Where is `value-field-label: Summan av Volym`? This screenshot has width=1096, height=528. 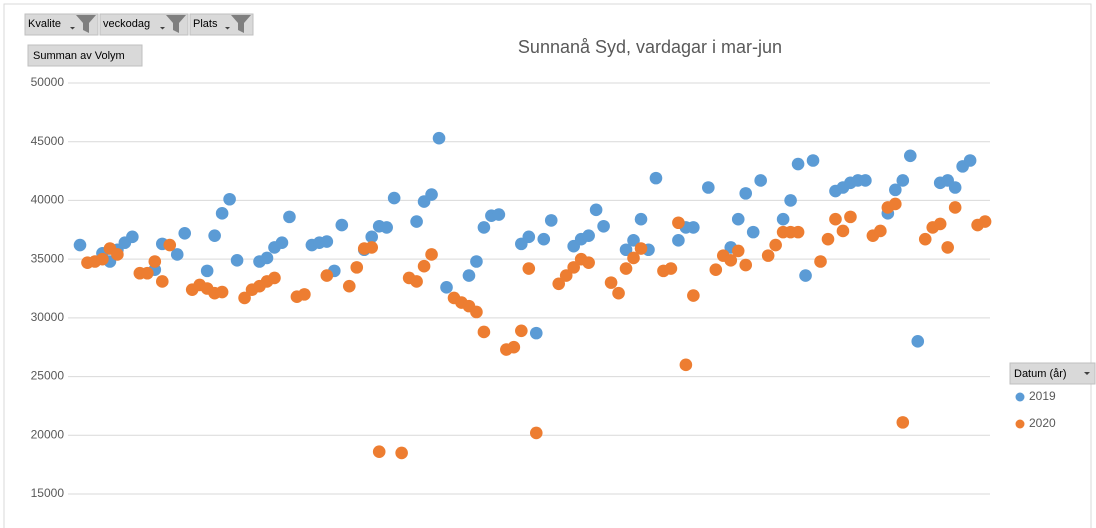
value-field-label: Summan av Volym is located at coordinates (79, 56).